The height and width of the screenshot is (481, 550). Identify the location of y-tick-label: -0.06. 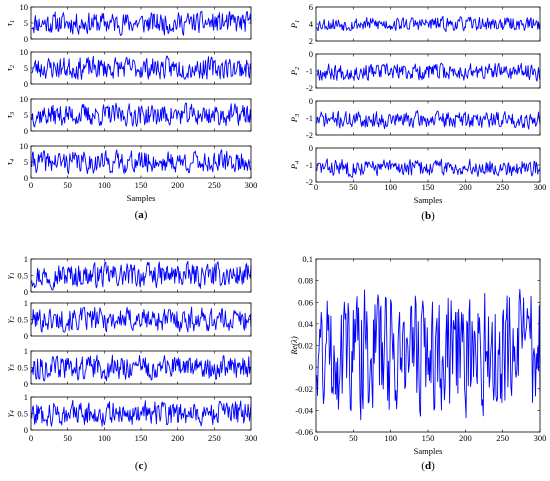
(304, 432).